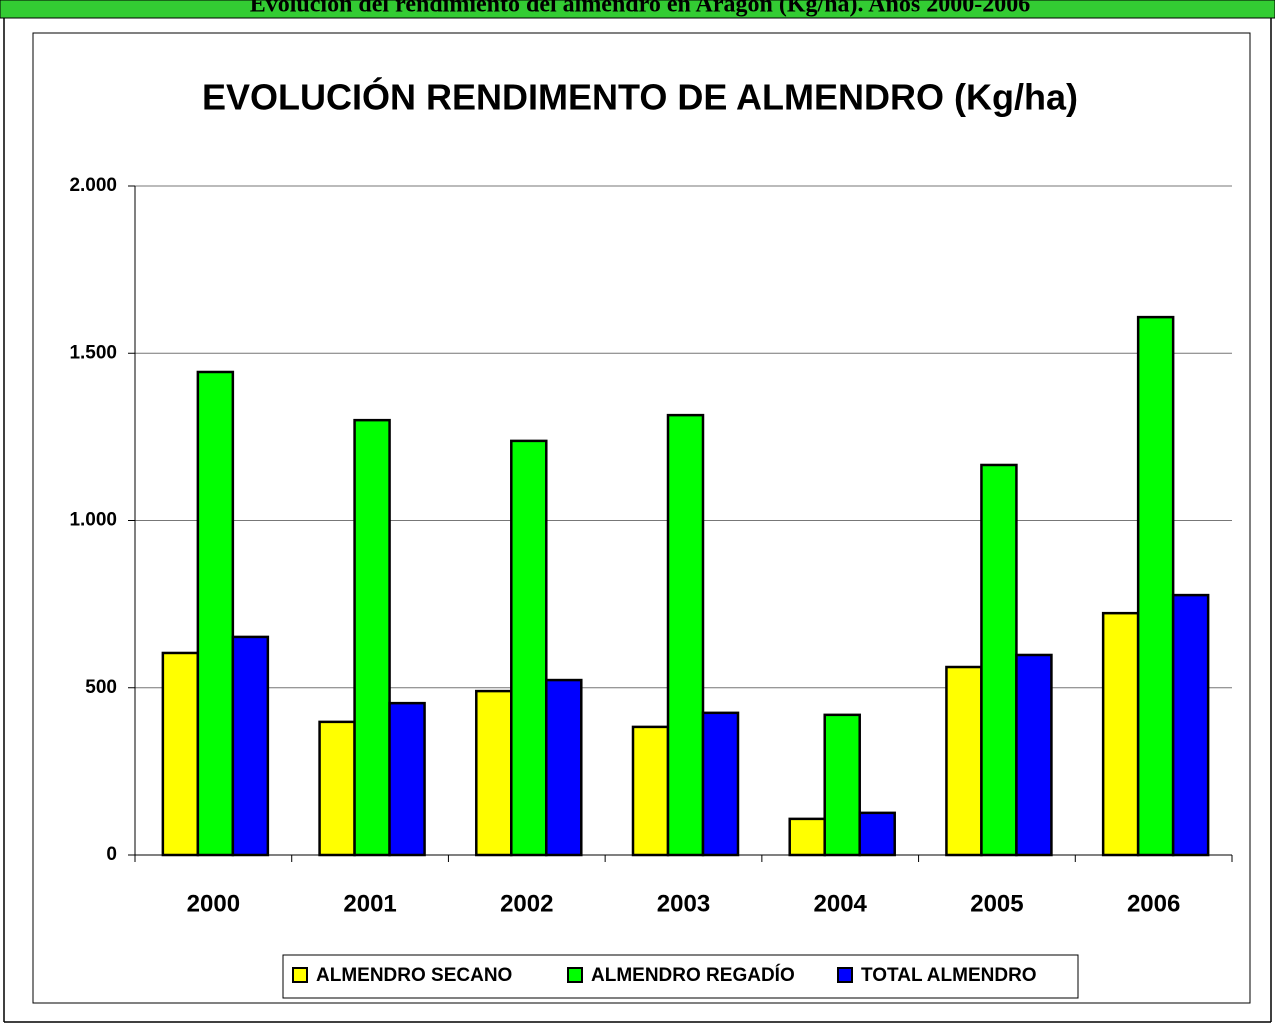  Describe the element at coordinates (93, 185) in the screenshot. I see `y-tick-label: 2.000` at that location.